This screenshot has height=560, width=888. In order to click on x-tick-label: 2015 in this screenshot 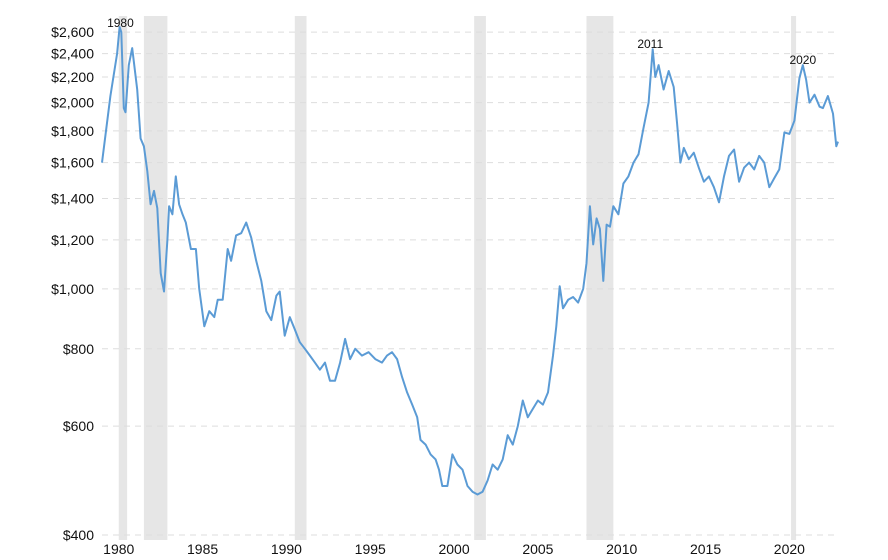, I will do `click(705, 549)`.